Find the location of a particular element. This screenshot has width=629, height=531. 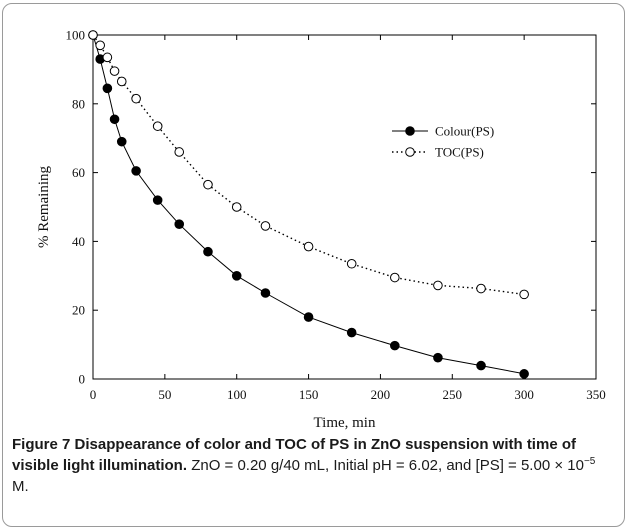

x-tick-label: 350 is located at coordinates (596, 394).